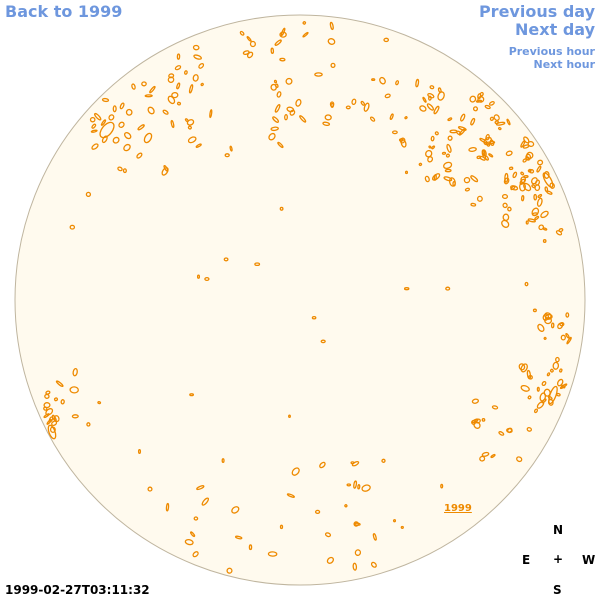 This screenshot has width=600, height=600. I want to click on next-hour-link: Next hour, so click(564, 64).